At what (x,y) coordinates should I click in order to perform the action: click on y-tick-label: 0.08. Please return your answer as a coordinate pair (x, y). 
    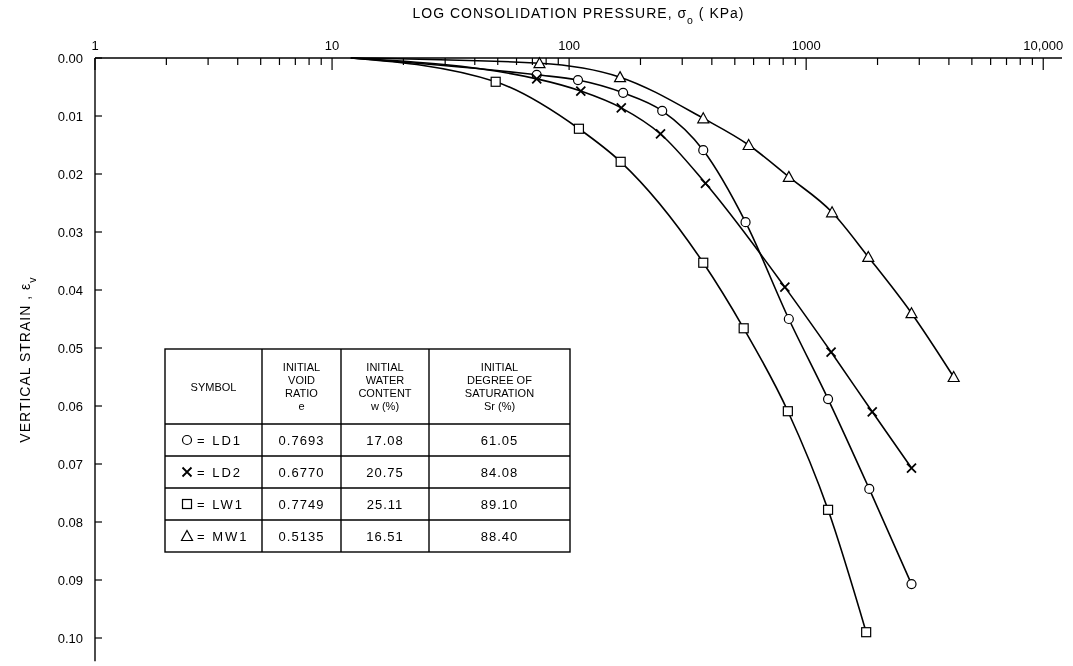
    Looking at the image, I should click on (70, 522).